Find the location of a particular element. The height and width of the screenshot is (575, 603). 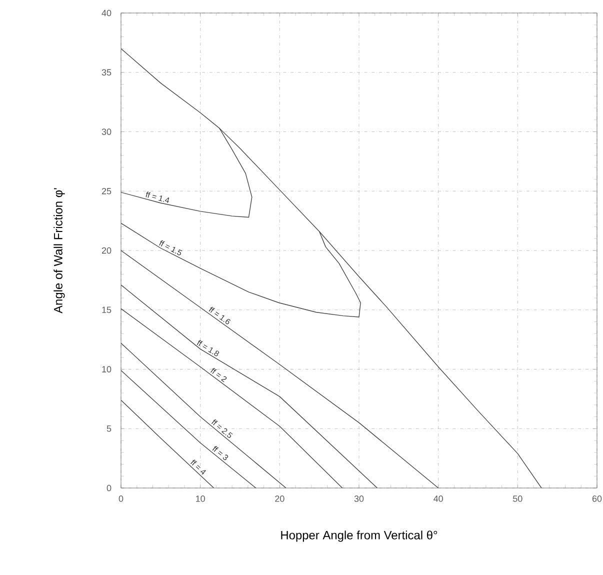

y-tick-label: 40 is located at coordinates (107, 13).